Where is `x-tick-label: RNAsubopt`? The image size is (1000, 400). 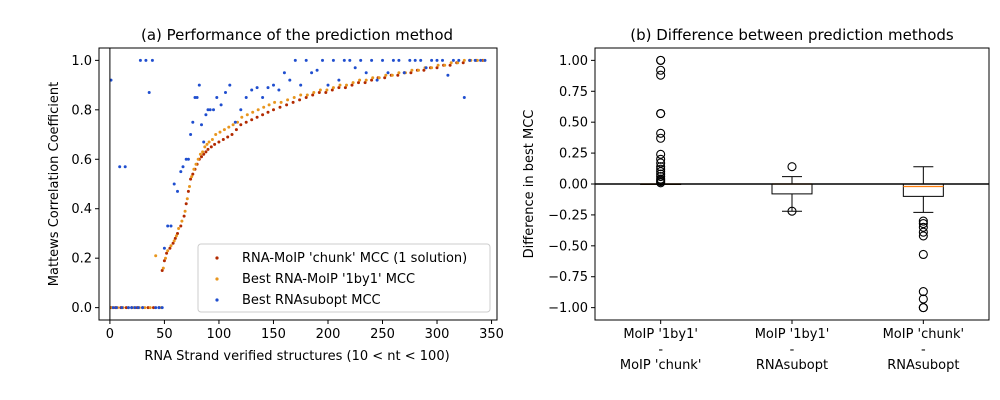 x-tick-label: RNAsubopt is located at coordinates (792, 365).